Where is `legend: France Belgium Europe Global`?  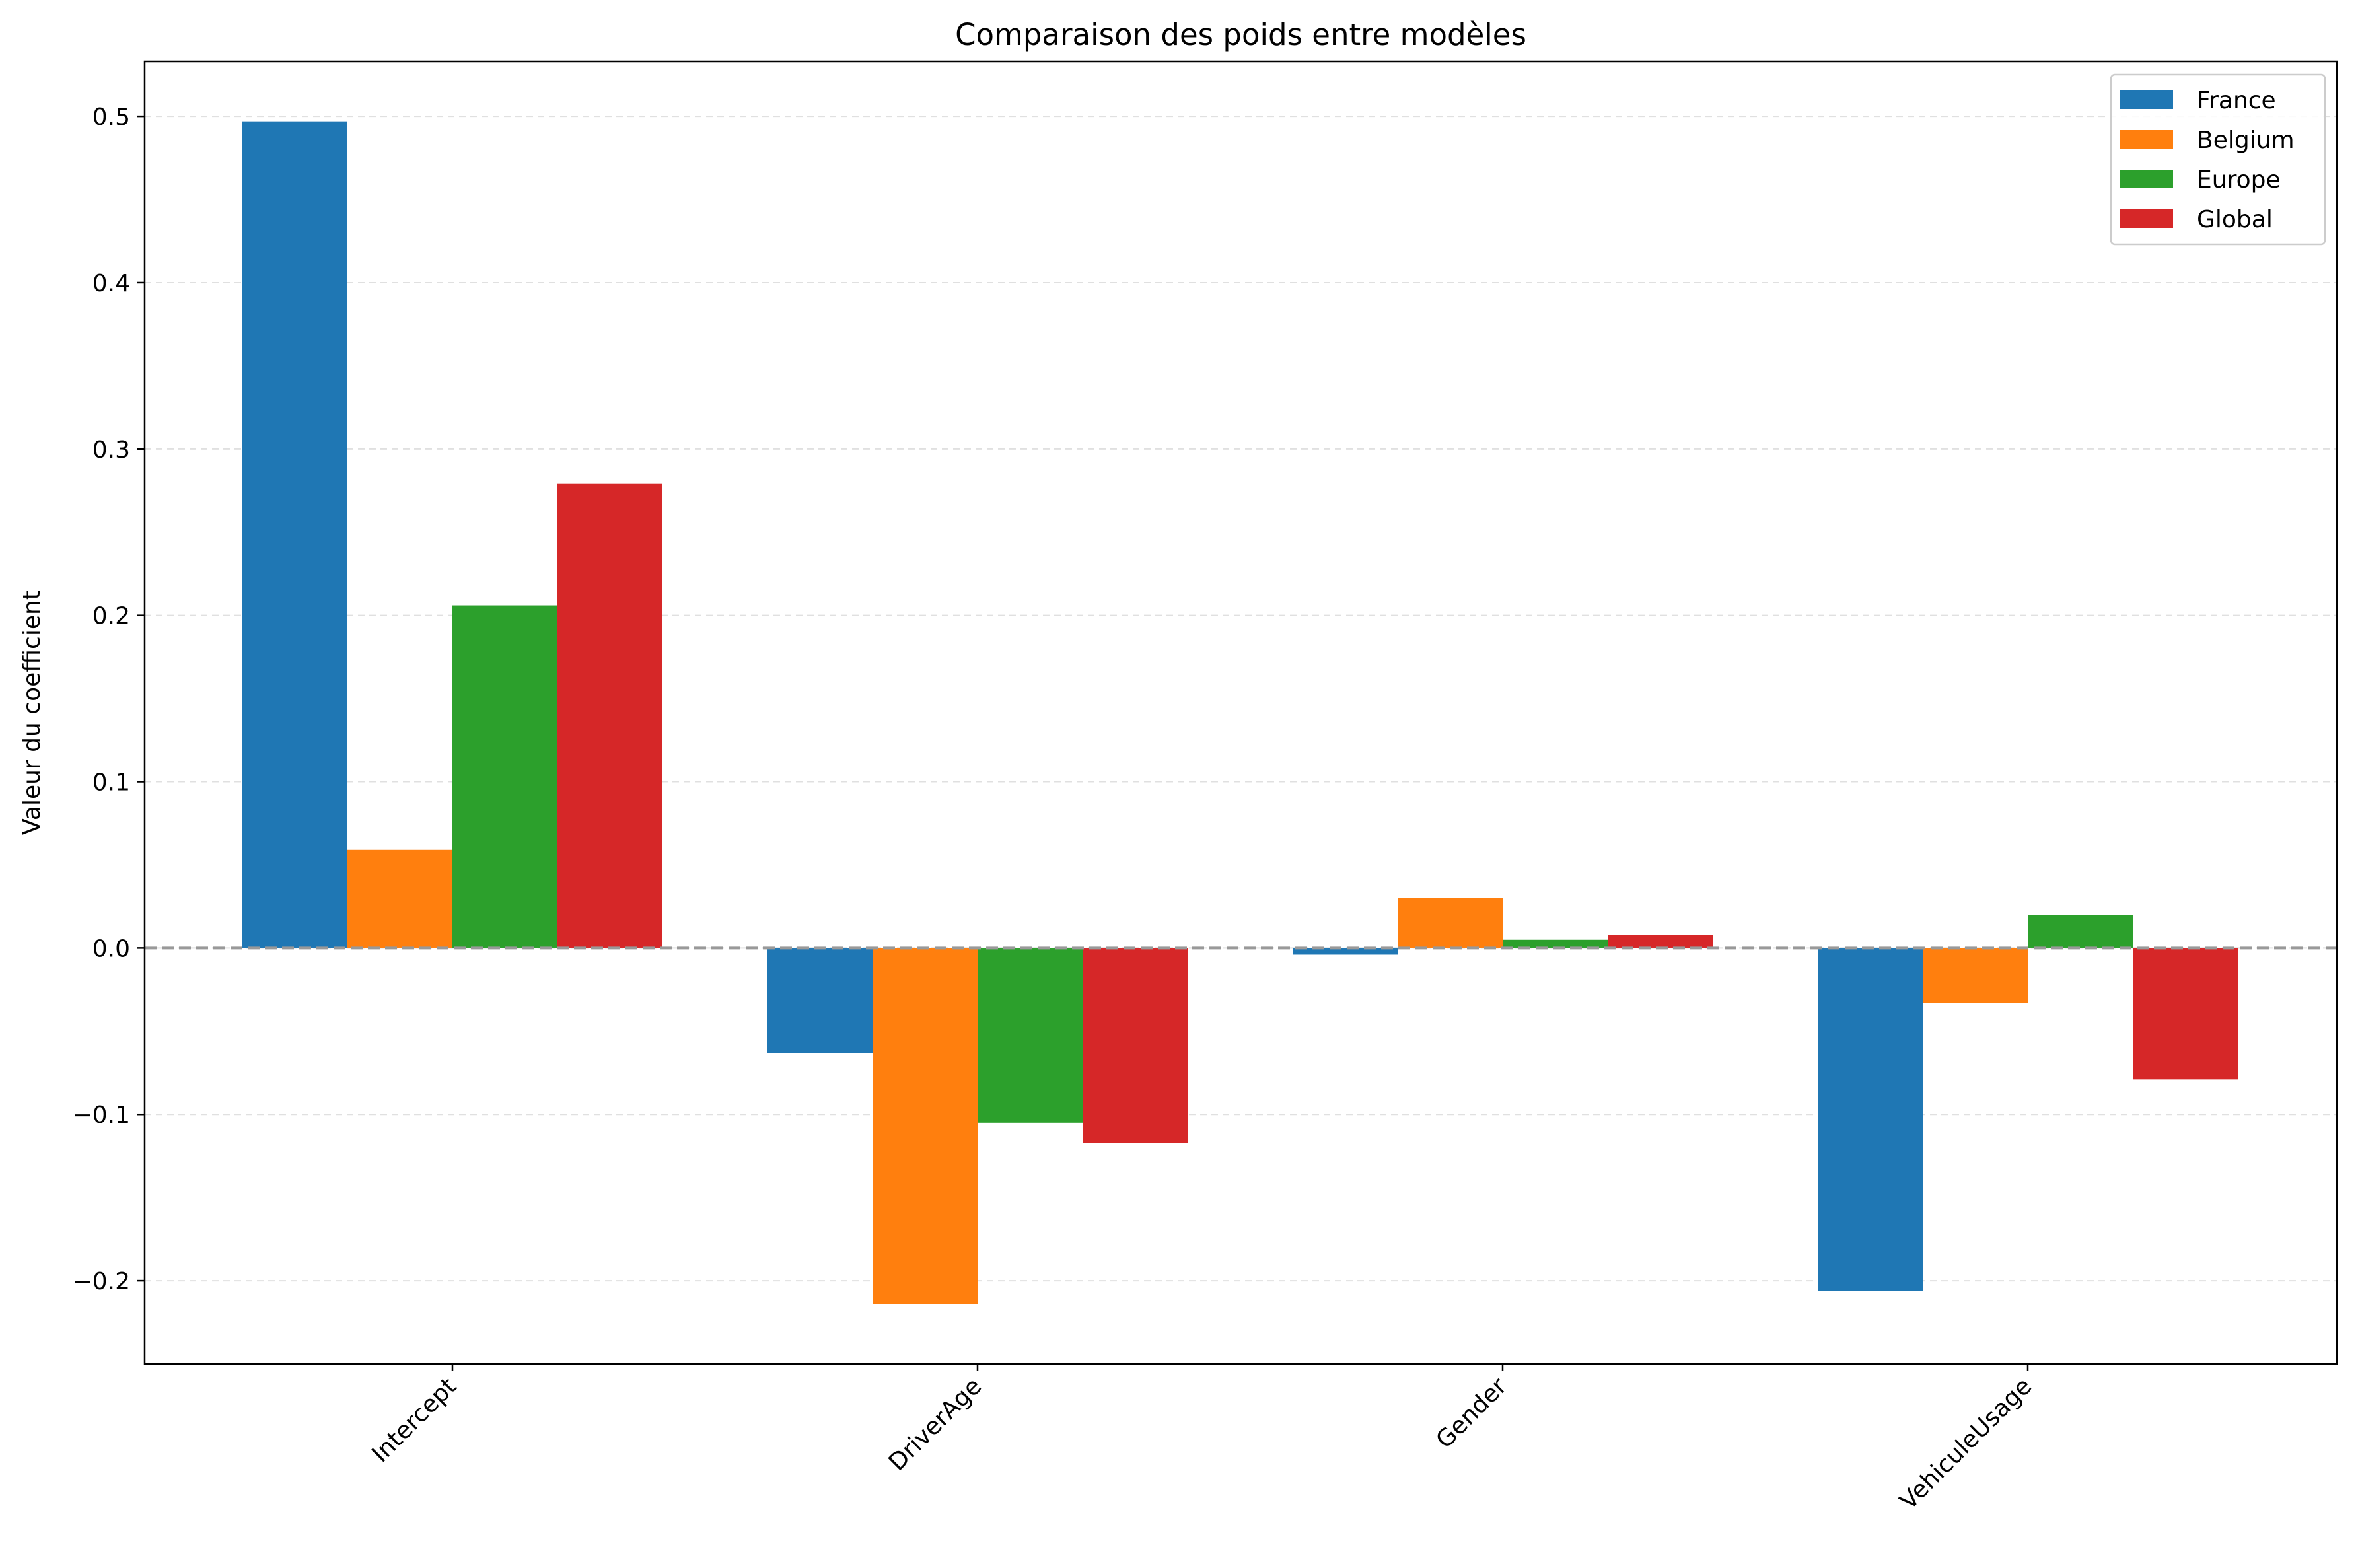
legend: France Belgium Europe Global is located at coordinates (2218, 159).